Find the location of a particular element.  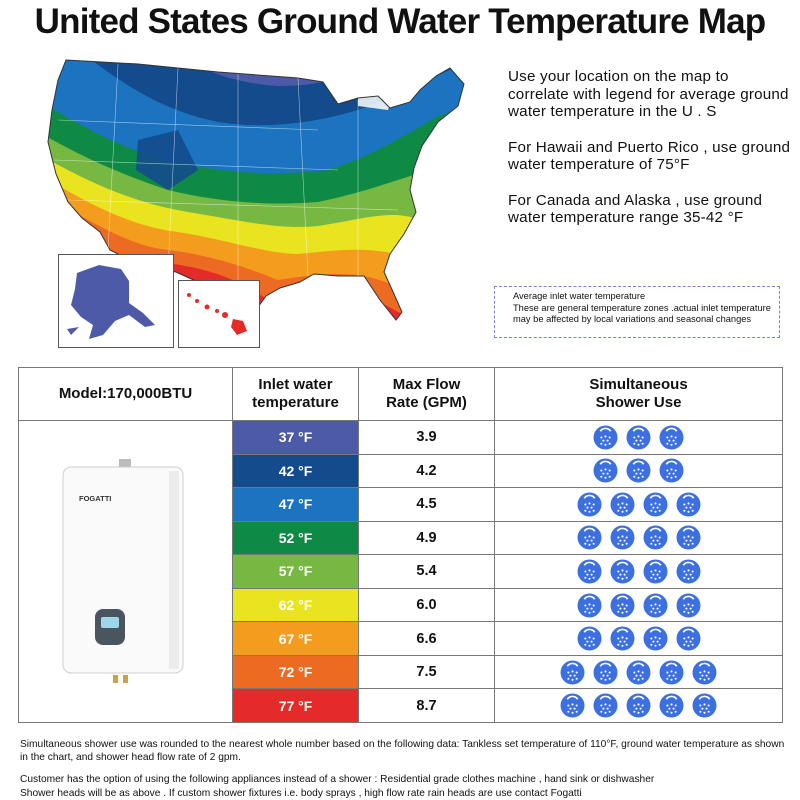

max-flow-cell: 3.9 is located at coordinates (426, 437).